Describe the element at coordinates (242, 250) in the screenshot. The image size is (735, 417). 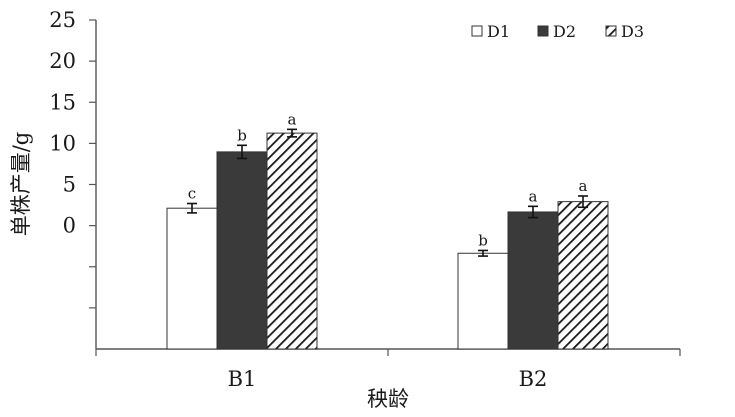
I see `bar-d2-b1` at that location.